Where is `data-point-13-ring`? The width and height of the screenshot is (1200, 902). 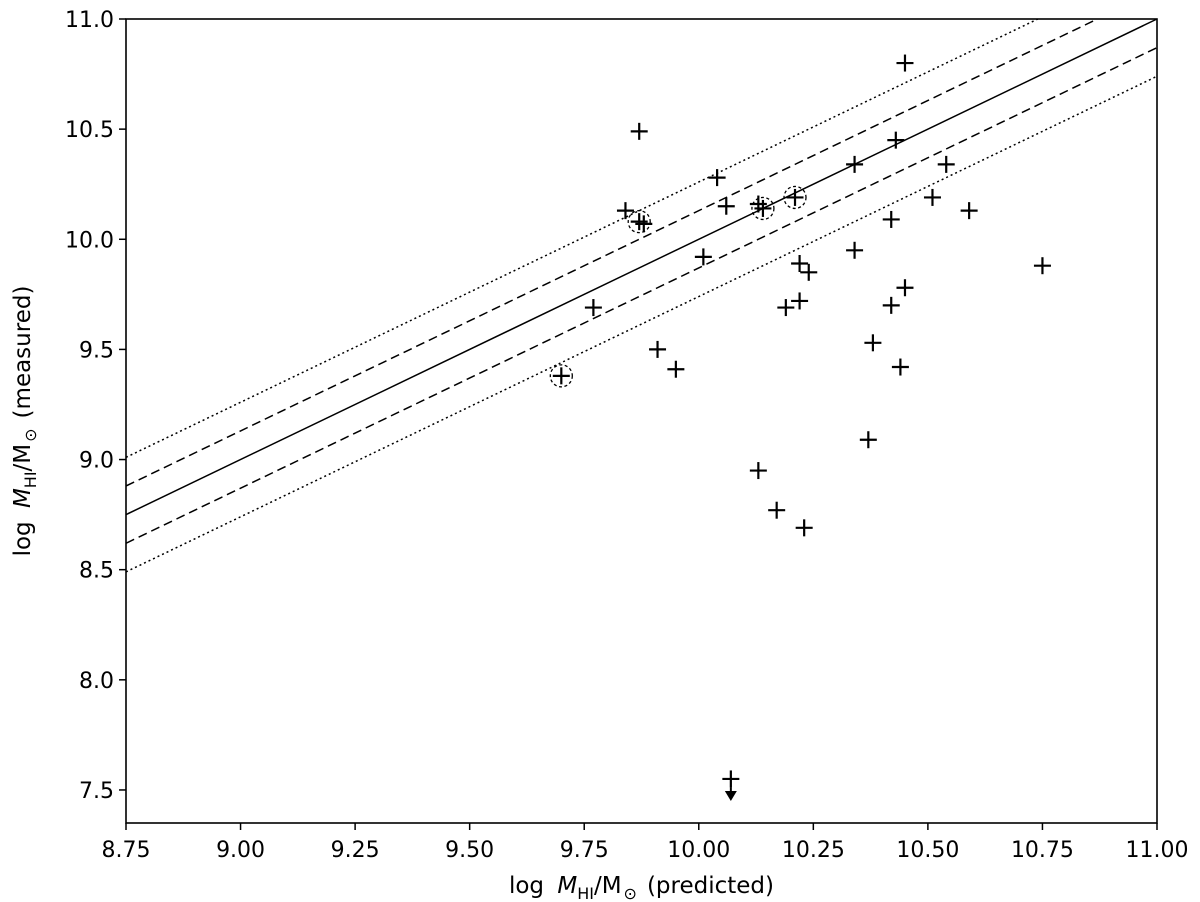
data-point-13-ring is located at coordinates (763, 208).